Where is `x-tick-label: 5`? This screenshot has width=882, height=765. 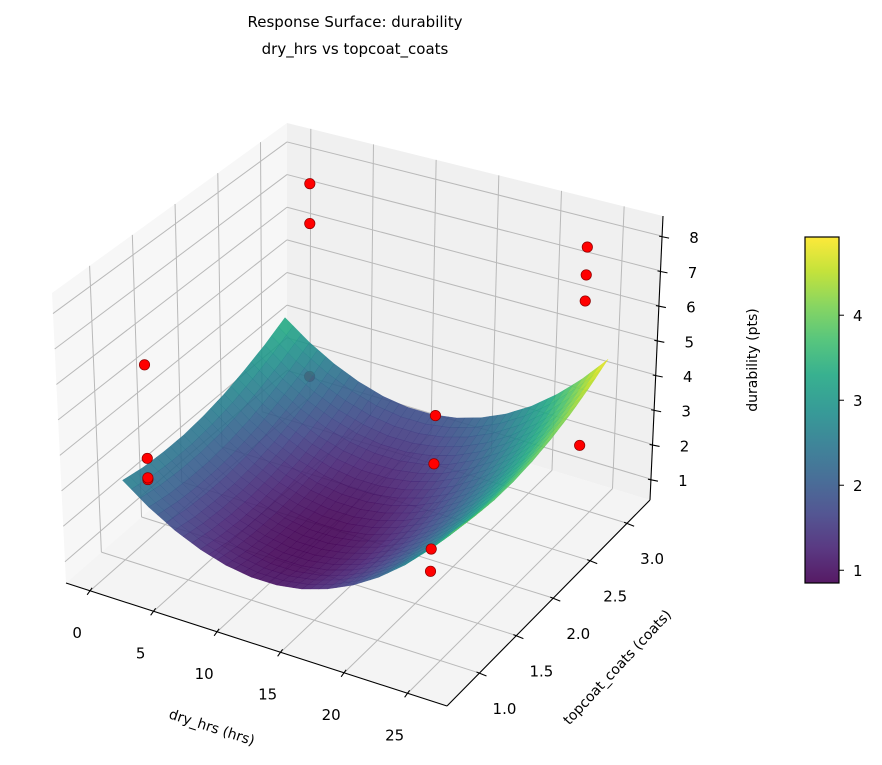
x-tick-label: 5 is located at coordinates (141, 653).